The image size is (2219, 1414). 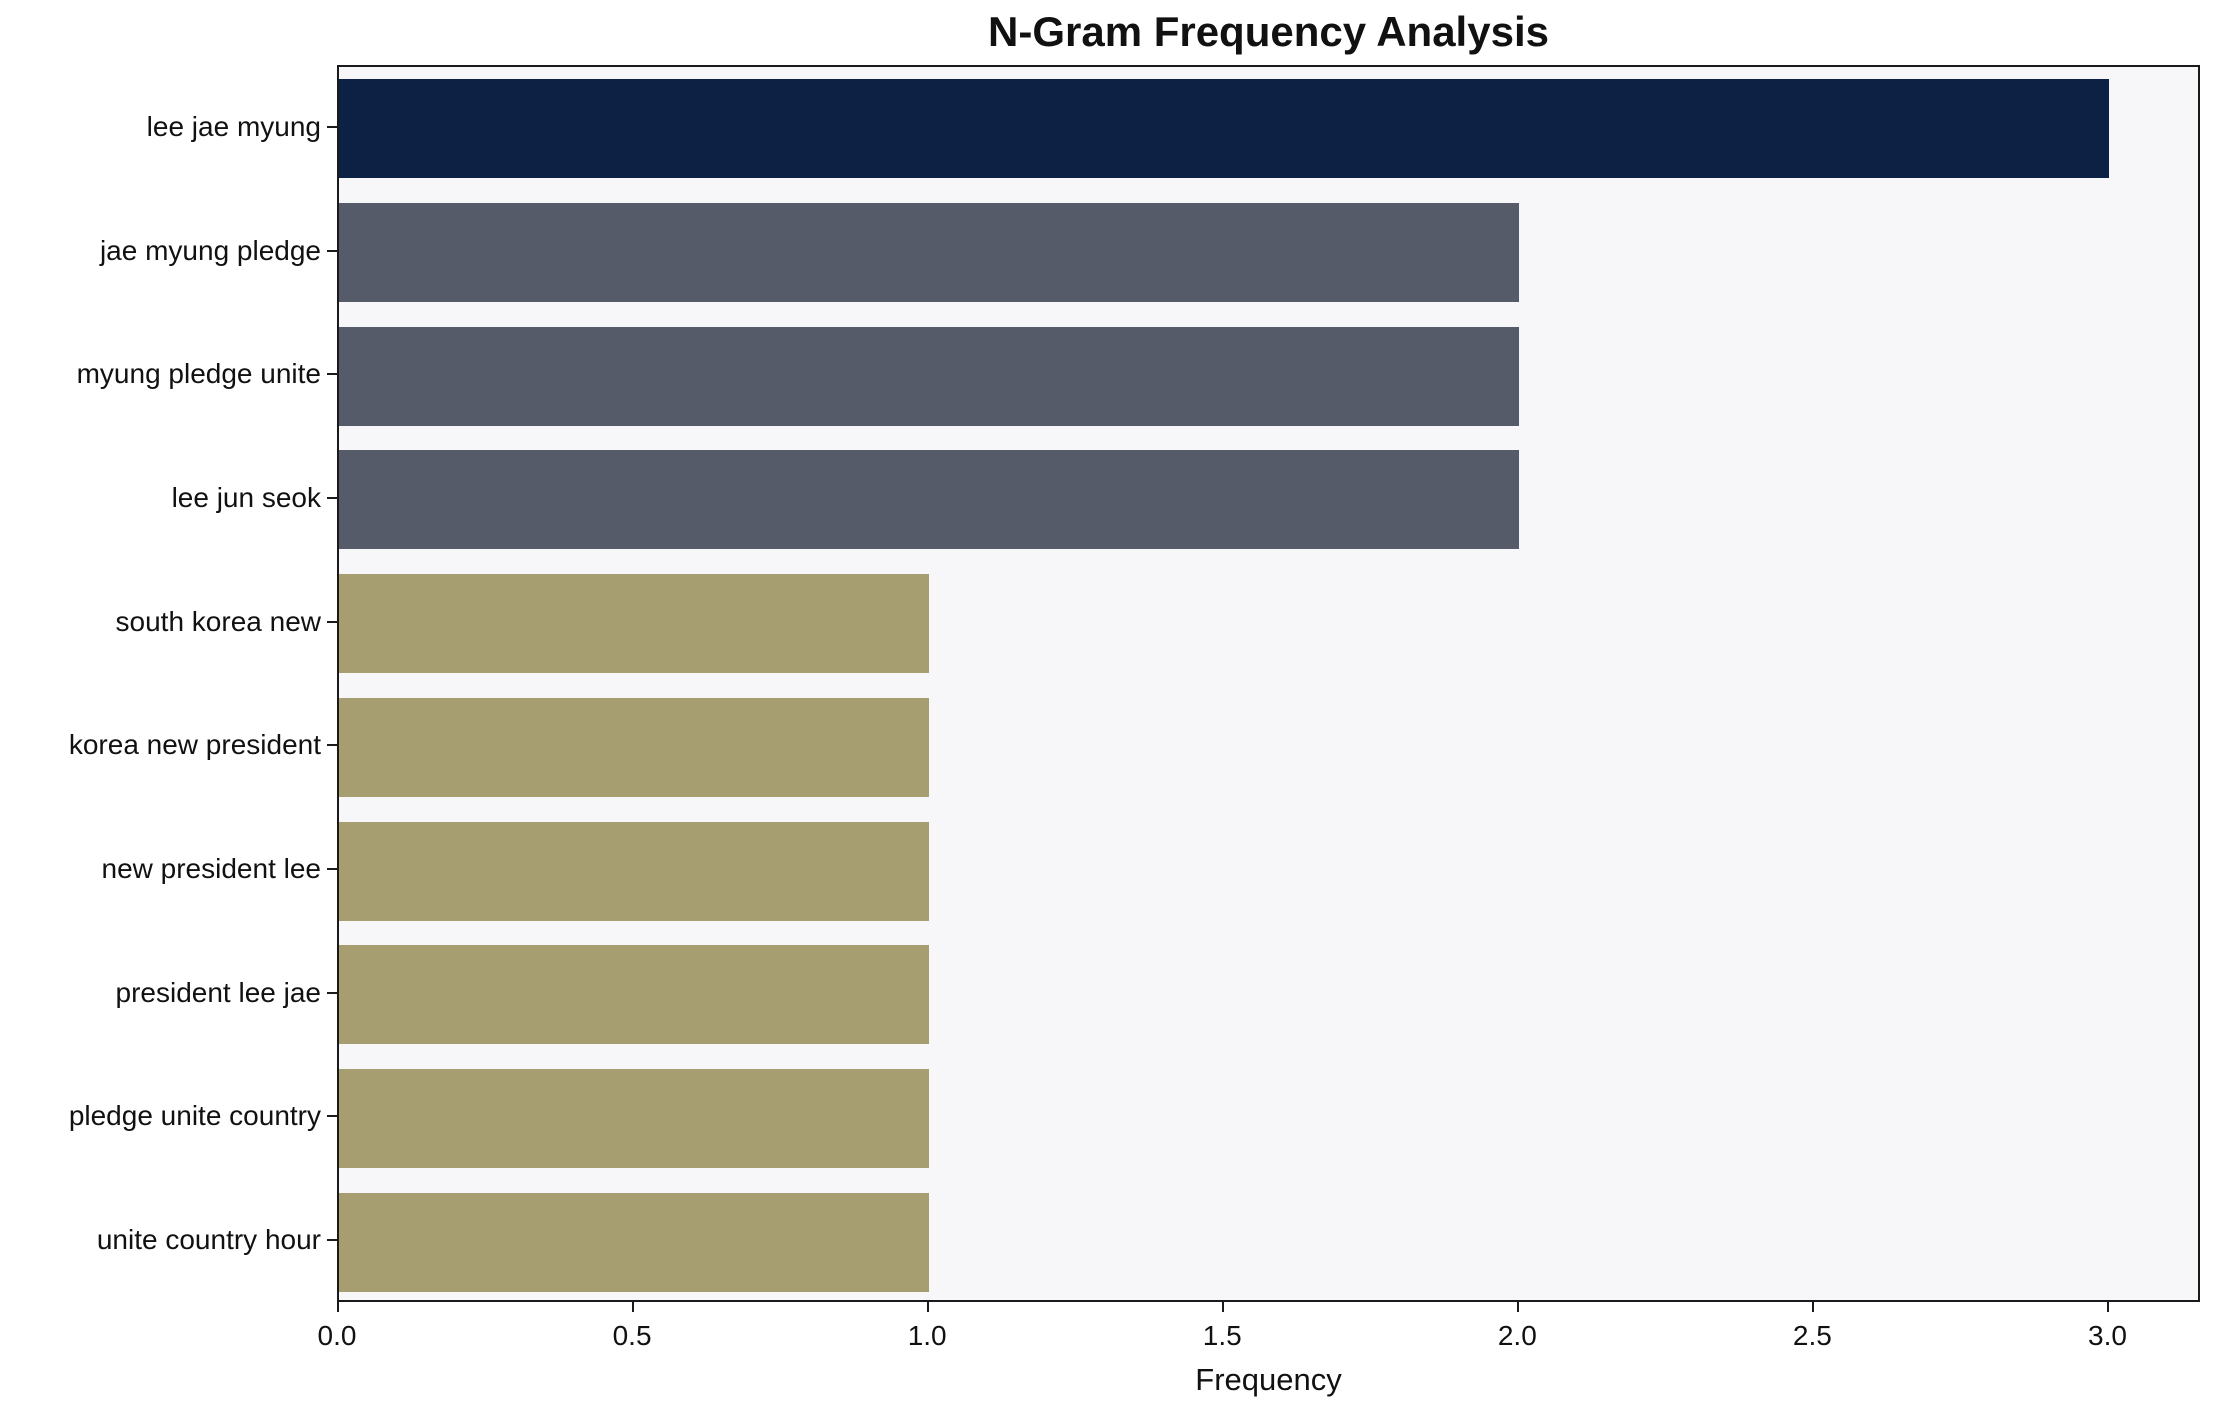 What do you see at coordinates (1222, 1335) in the screenshot?
I see `x-tick-label: 1.5` at bounding box center [1222, 1335].